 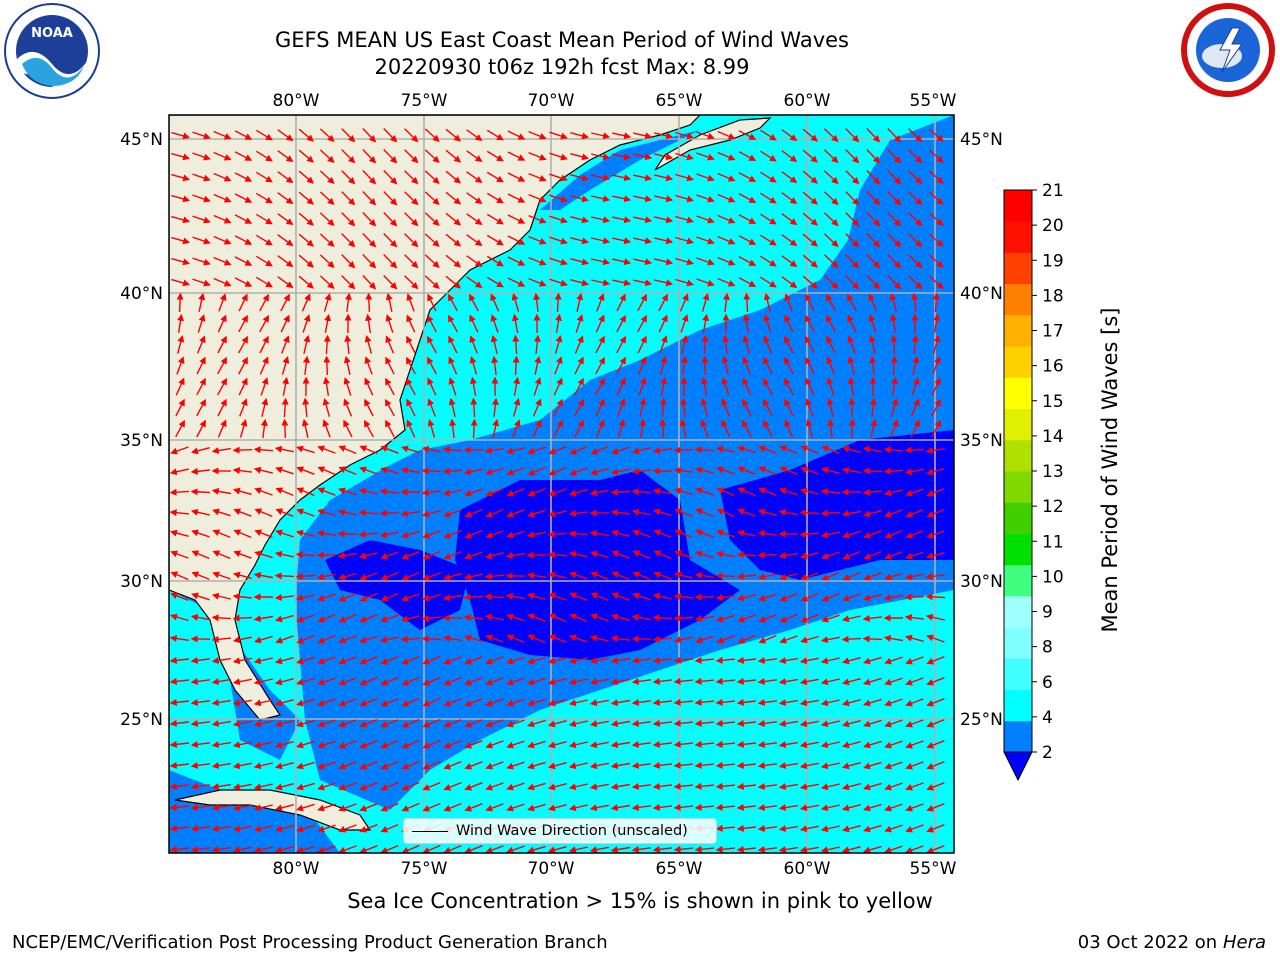 I want to click on colorbar-tick-label: 13, so click(x=1053, y=472).